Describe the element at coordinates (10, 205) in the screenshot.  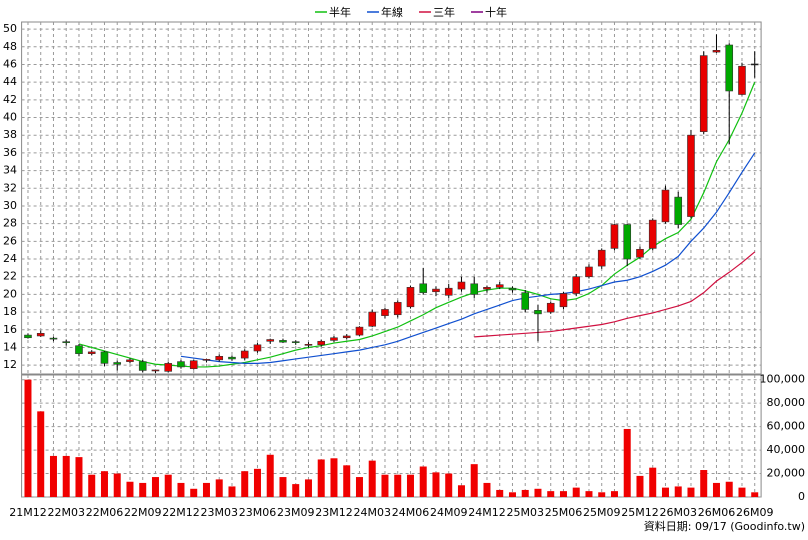
I see `y-tick-label: 30` at that location.